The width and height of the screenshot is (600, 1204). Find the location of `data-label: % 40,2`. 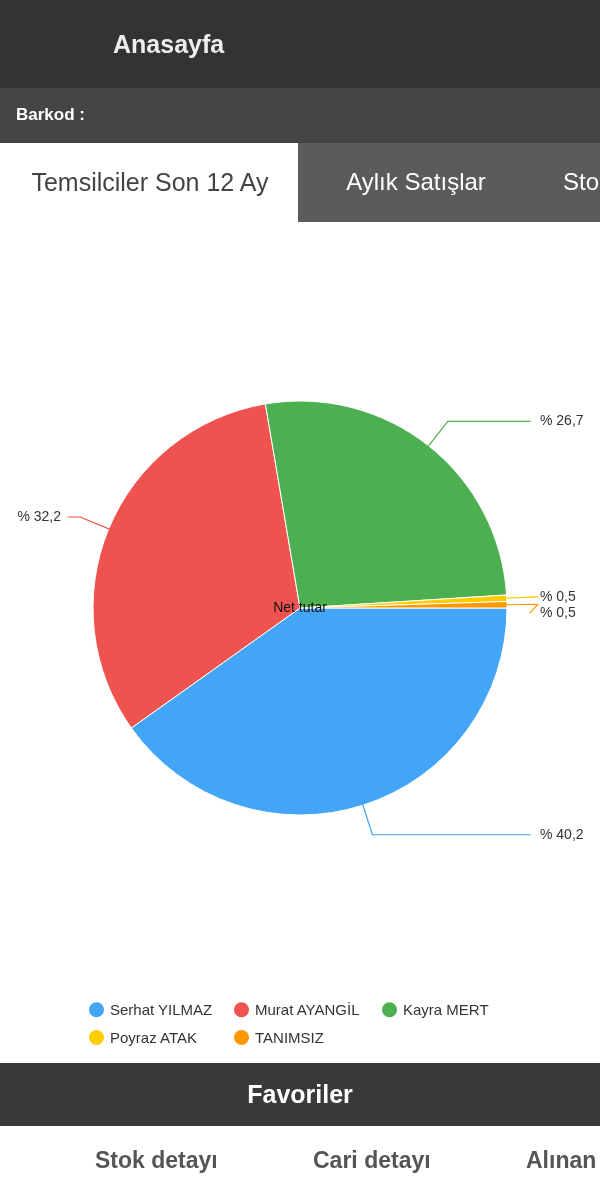

data-label: % 40,2 is located at coordinates (562, 833).